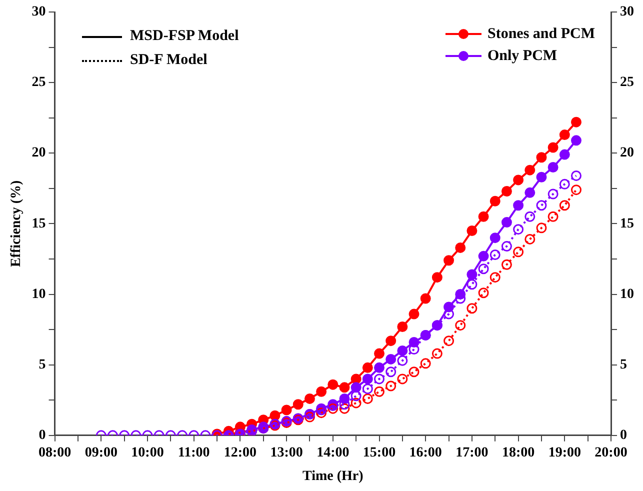 This screenshot has height=491, width=643. What do you see at coordinates (39, 12) in the screenshot?
I see `y-tick-label: 30` at bounding box center [39, 12].